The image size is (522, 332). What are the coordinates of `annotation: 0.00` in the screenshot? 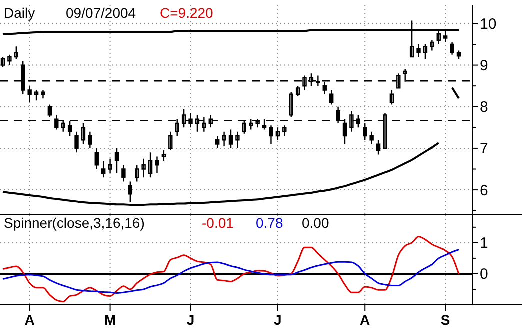 It's located at (316, 223).